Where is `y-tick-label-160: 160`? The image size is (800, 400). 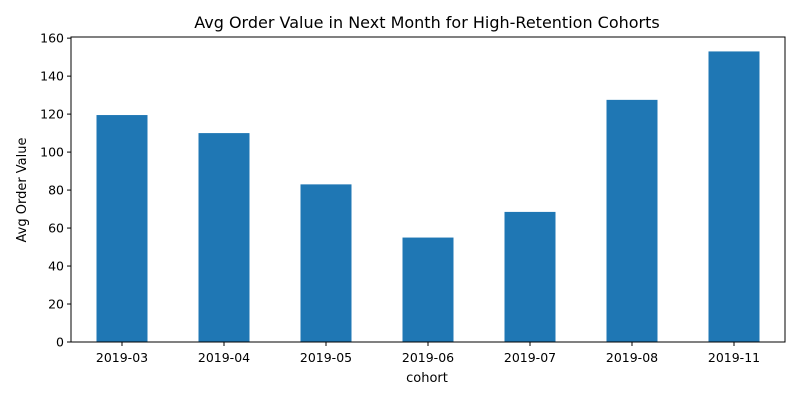
y-tick-label-160: 160 is located at coordinates (52, 38).